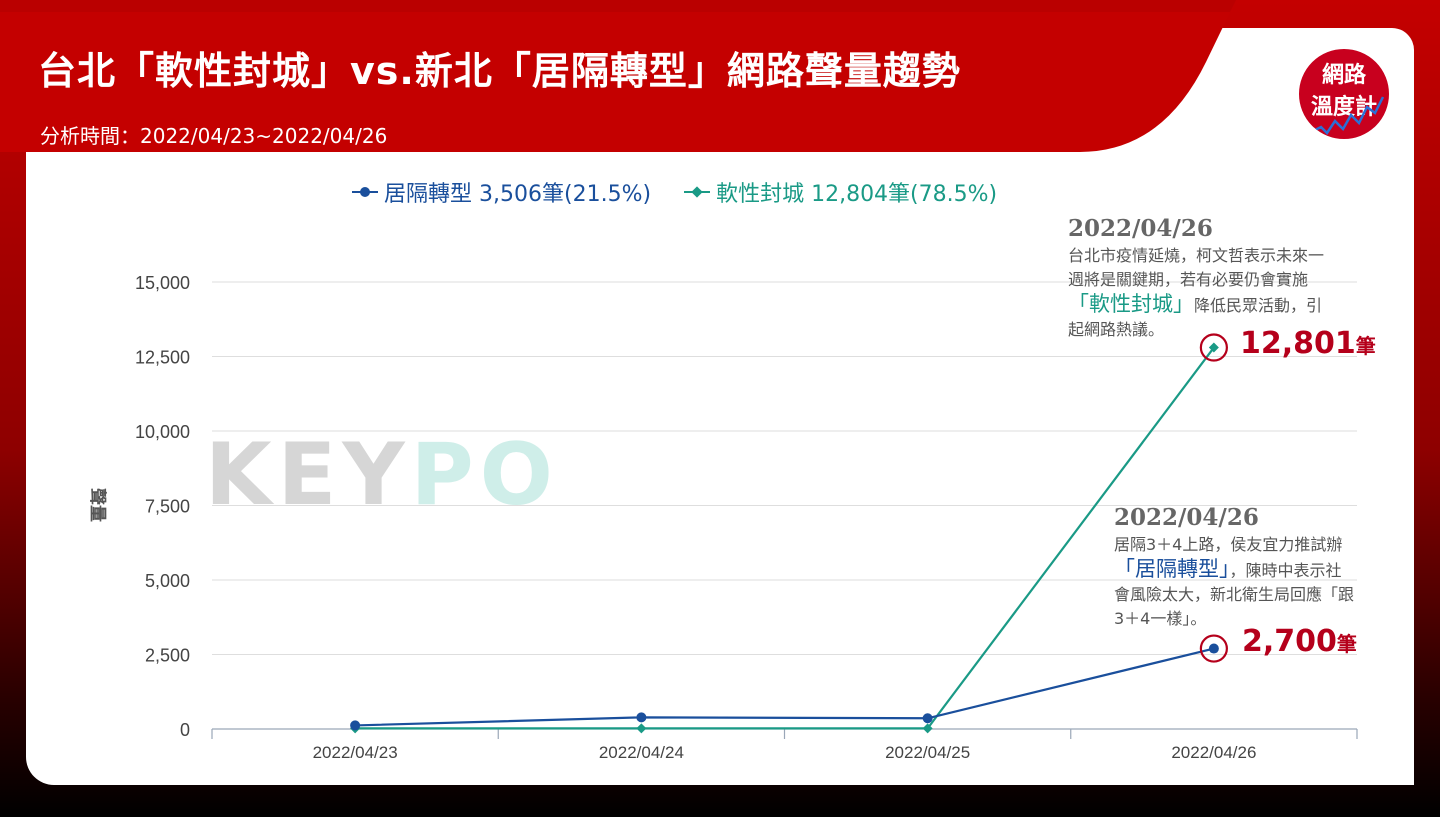 The height and width of the screenshot is (817, 1440). What do you see at coordinates (355, 752) in the screenshot?
I see `x-tick-label: 2022/04/23` at bounding box center [355, 752].